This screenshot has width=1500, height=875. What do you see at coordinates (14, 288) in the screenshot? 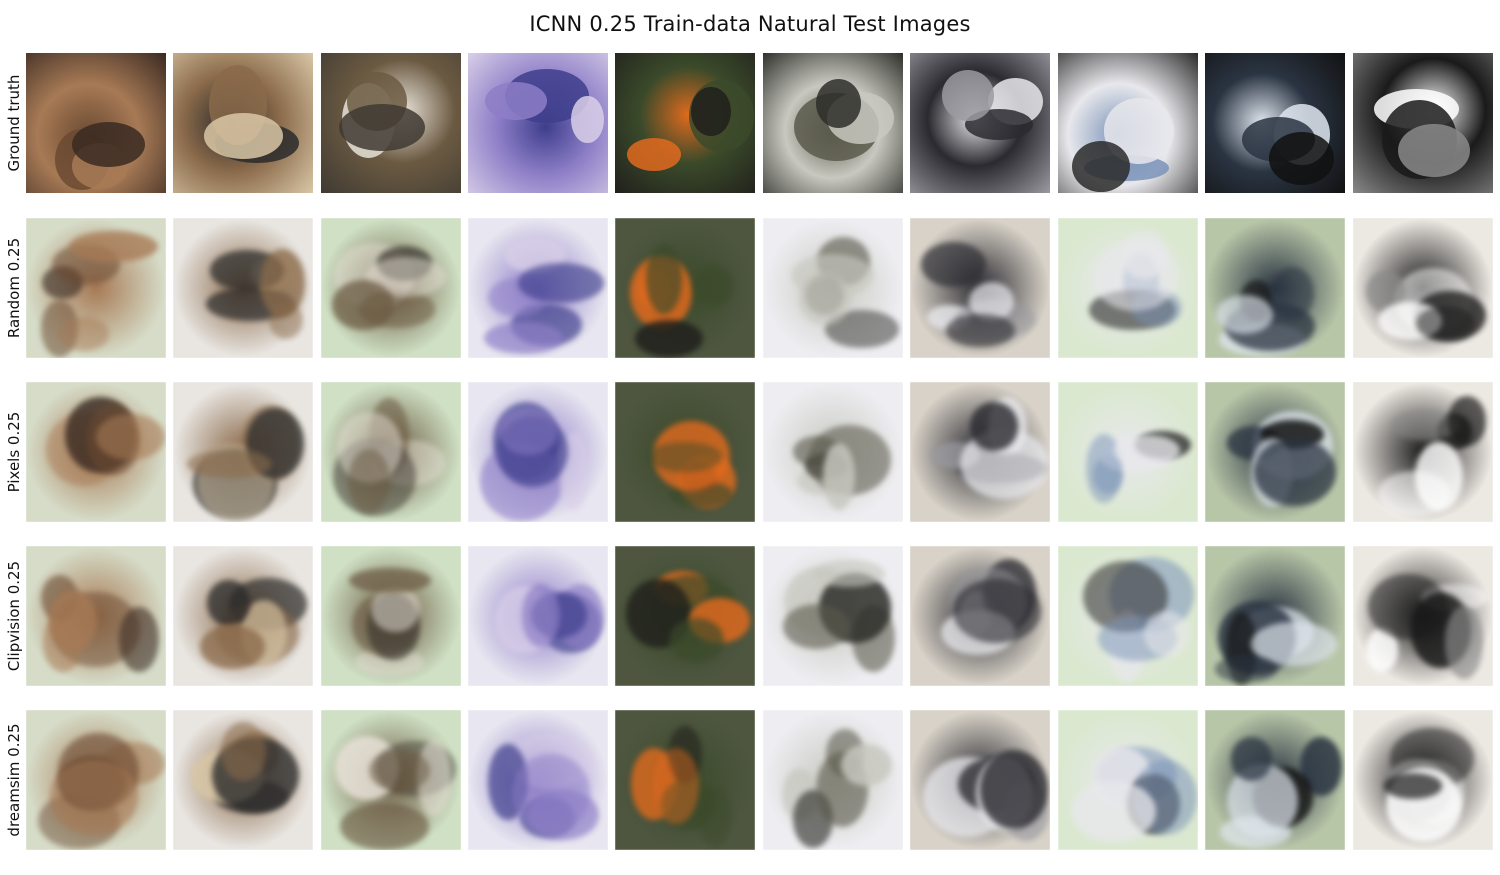
I see `row-label-text: Random 0.25` at bounding box center [14, 288].